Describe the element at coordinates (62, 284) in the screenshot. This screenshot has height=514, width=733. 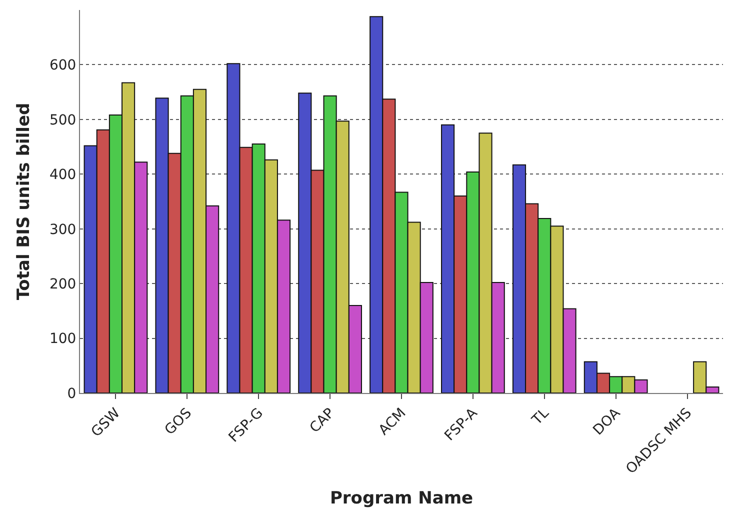
I see `y-tick-label: 200` at that location.